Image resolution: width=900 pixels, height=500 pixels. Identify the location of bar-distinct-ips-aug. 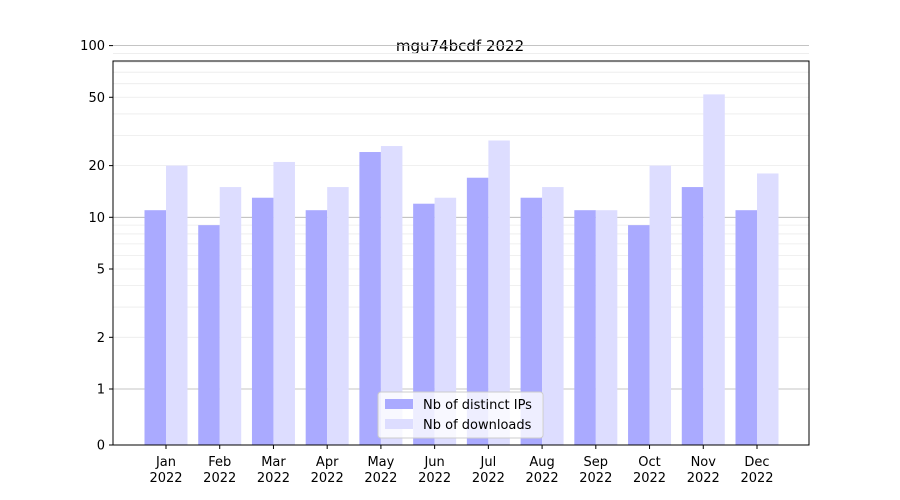
(531, 321).